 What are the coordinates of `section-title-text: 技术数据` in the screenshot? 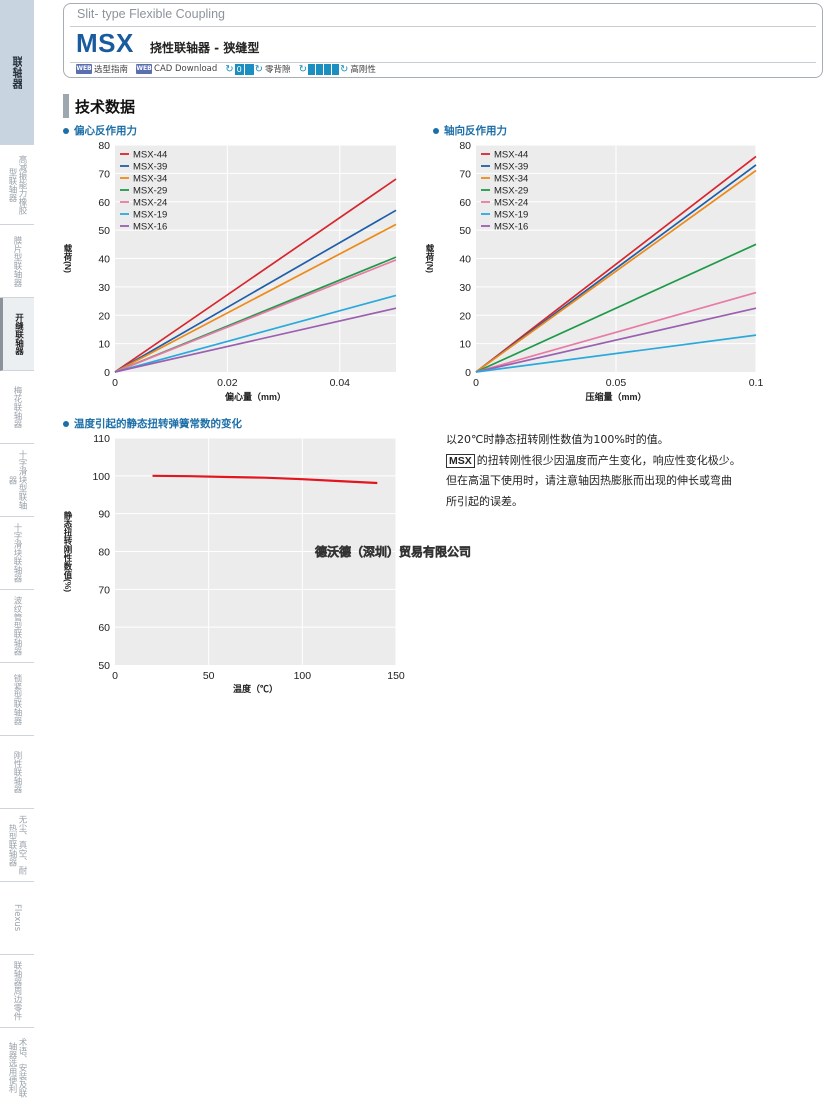 It's located at (105, 106).